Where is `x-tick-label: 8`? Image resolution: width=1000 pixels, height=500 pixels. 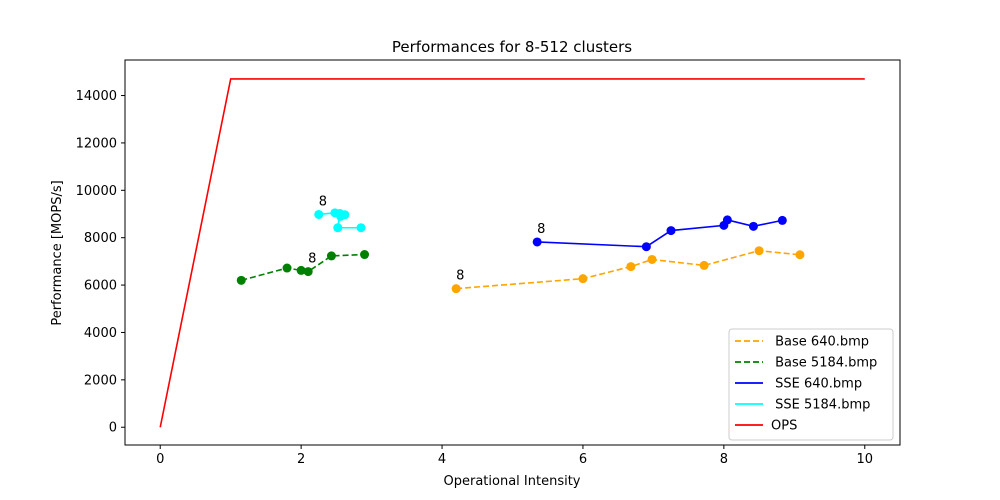 x-tick-label: 8 is located at coordinates (724, 459).